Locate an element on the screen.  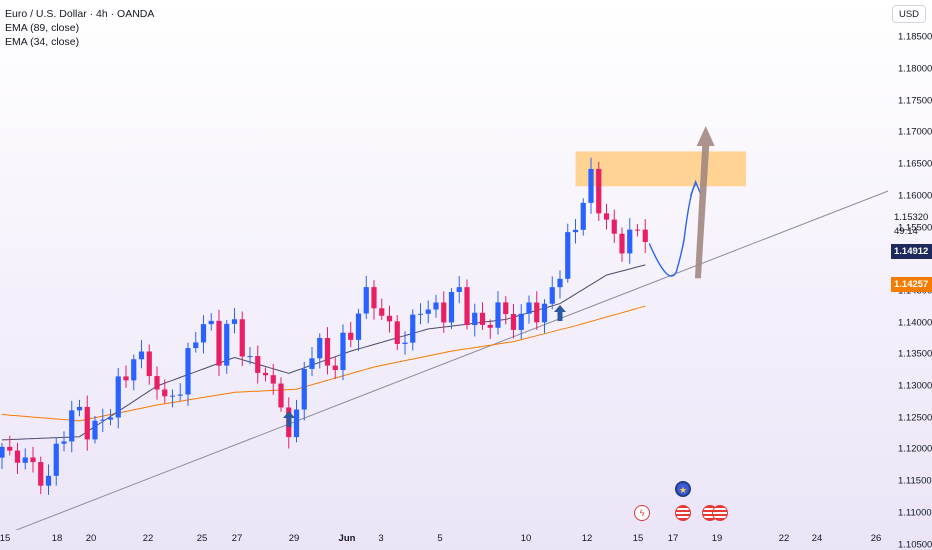
time-tick-label: 3 is located at coordinates (381, 538).